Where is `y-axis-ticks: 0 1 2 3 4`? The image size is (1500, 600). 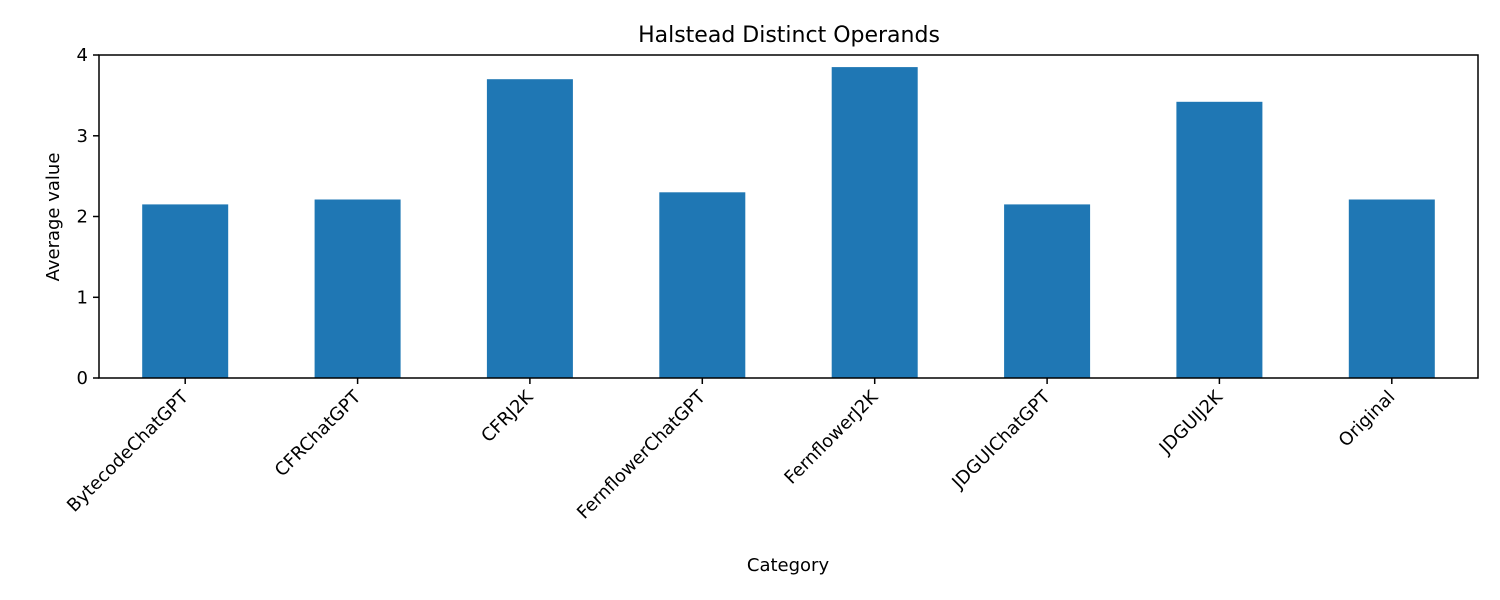 y-axis-ticks: 0 1 2 3 4 is located at coordinates (88, 217).